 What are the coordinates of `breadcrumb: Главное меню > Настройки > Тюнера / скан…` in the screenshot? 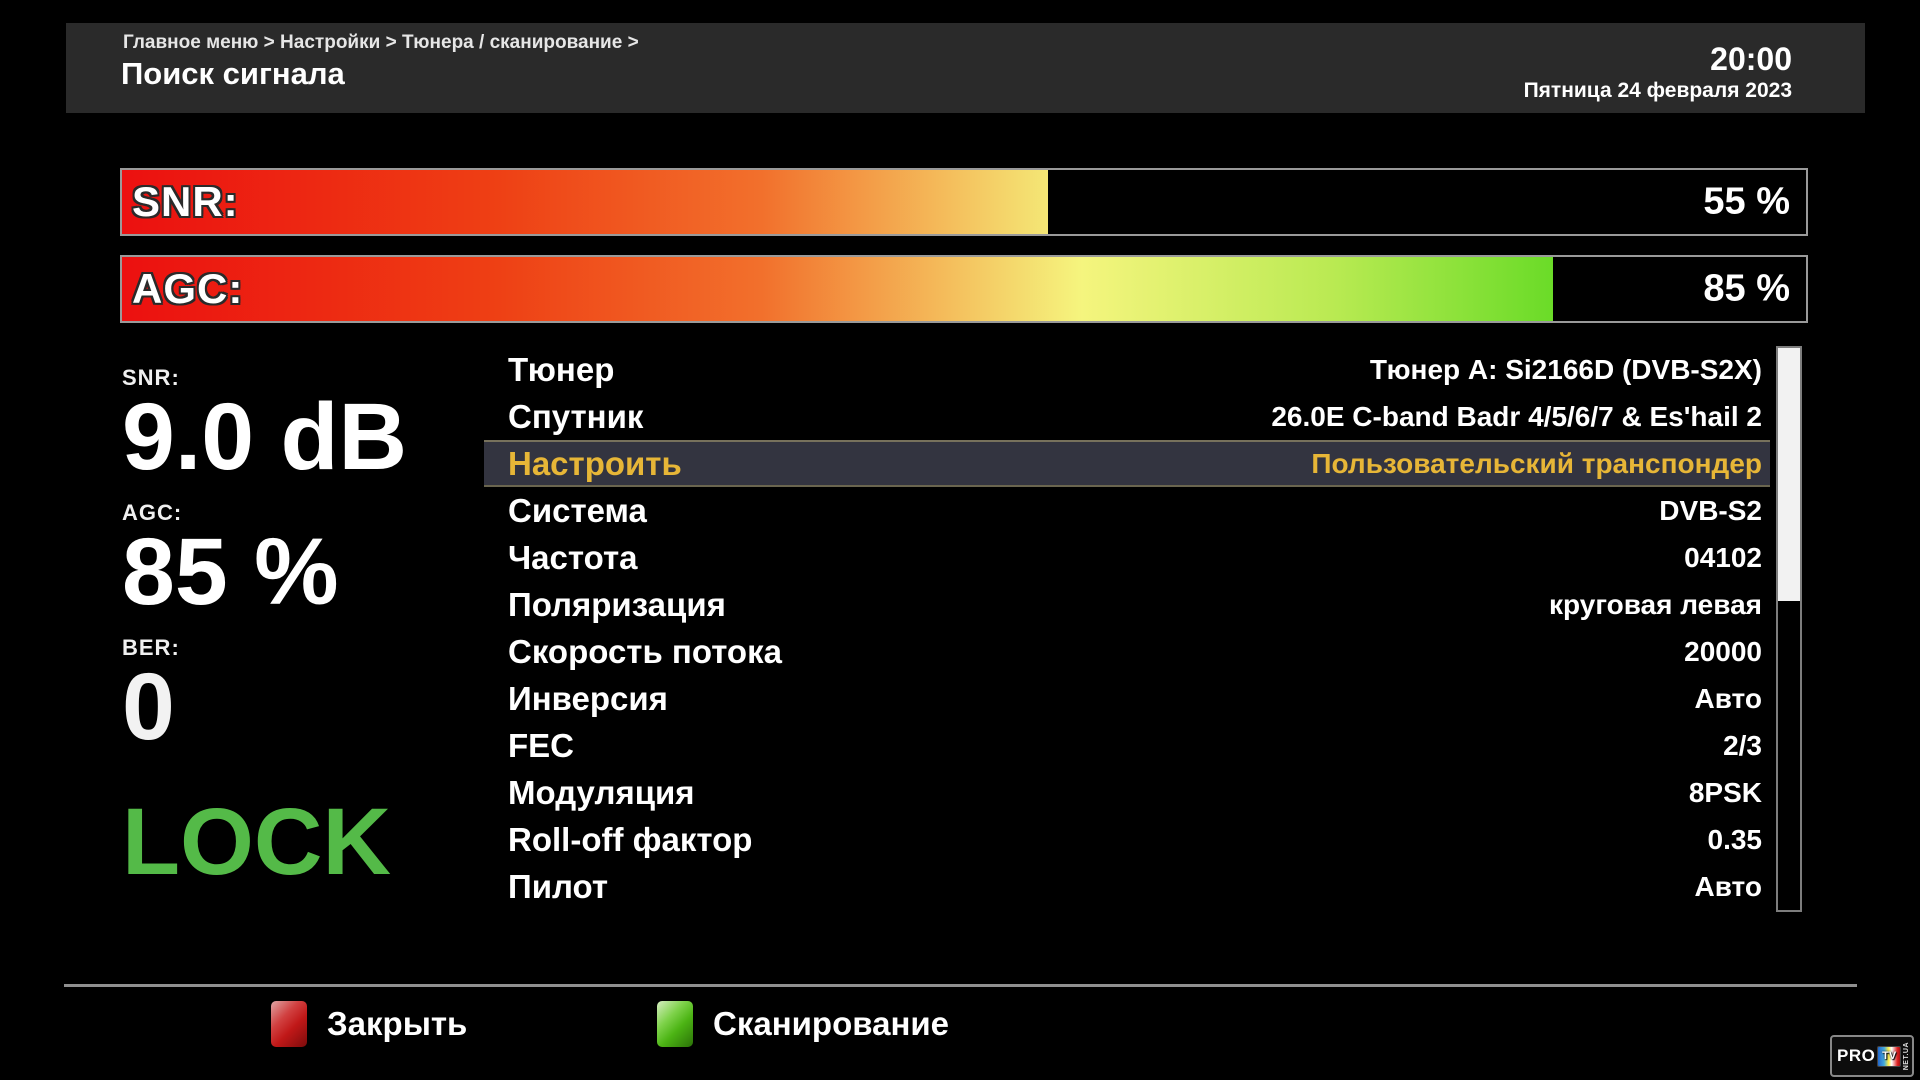 It's located at (381, 42).